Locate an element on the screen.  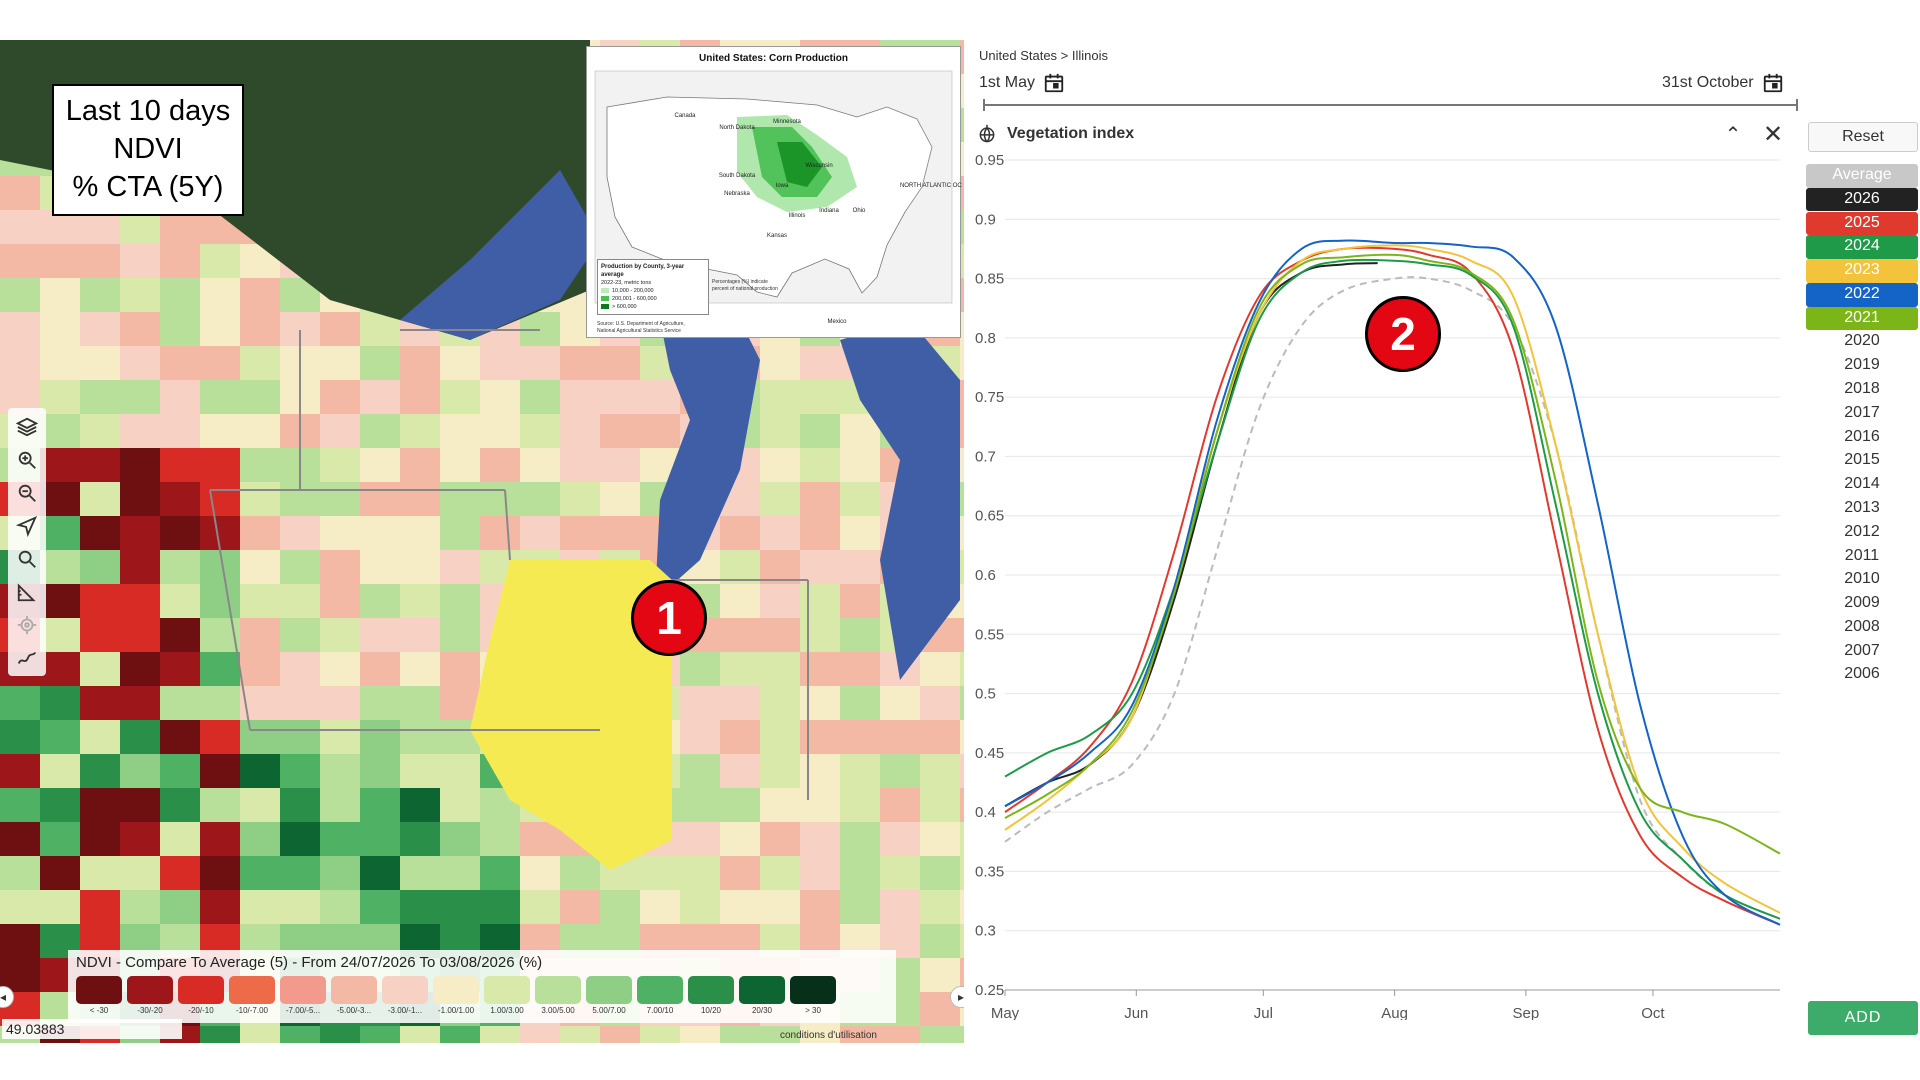
year-toggle-2006: 2006 is located at coordinates (1862, 674).